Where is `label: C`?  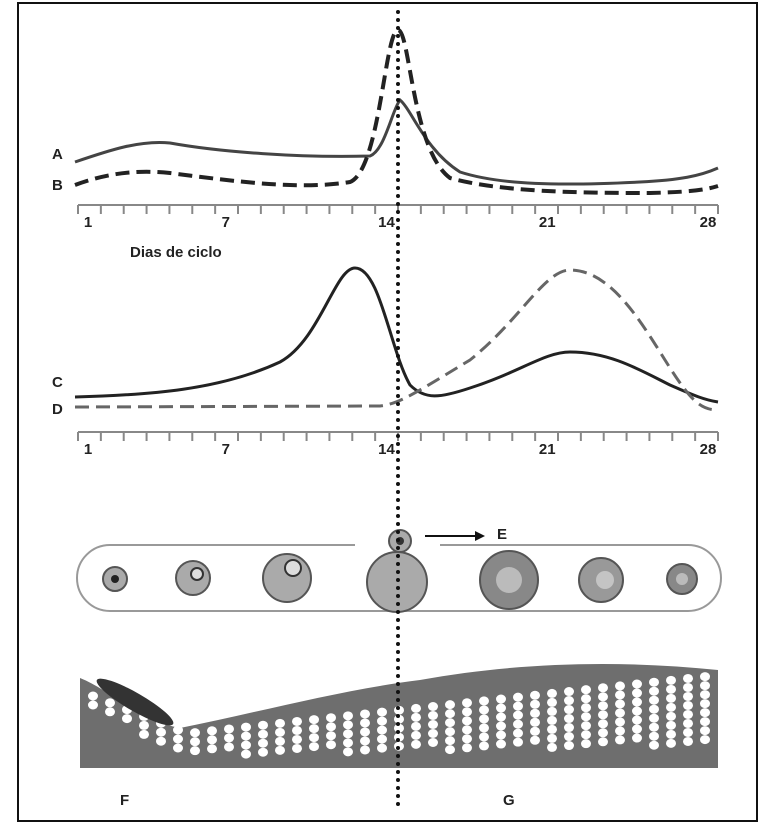
label: C is located at coordinates (57, 382).